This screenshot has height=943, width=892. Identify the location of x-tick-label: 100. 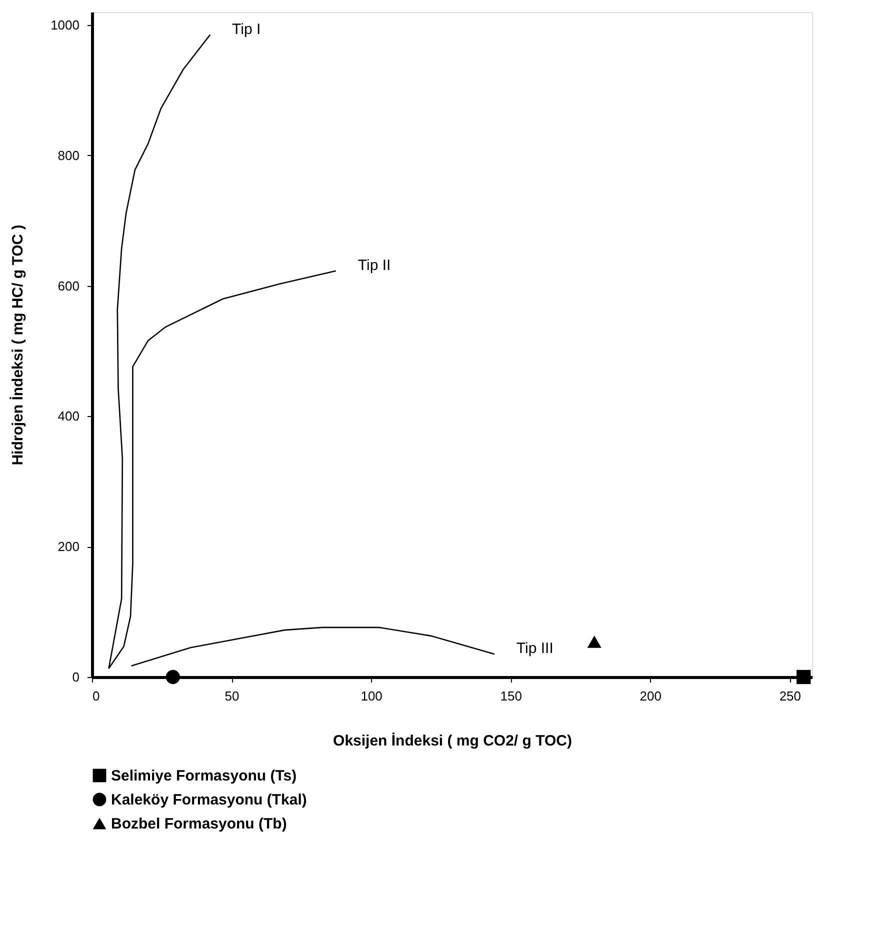
(371, 696).